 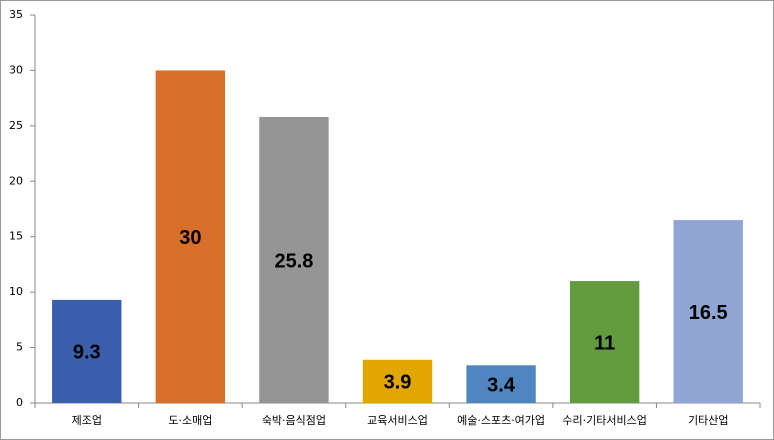 I want to click on y-tick-label: 20, so click(x=16, y=180).